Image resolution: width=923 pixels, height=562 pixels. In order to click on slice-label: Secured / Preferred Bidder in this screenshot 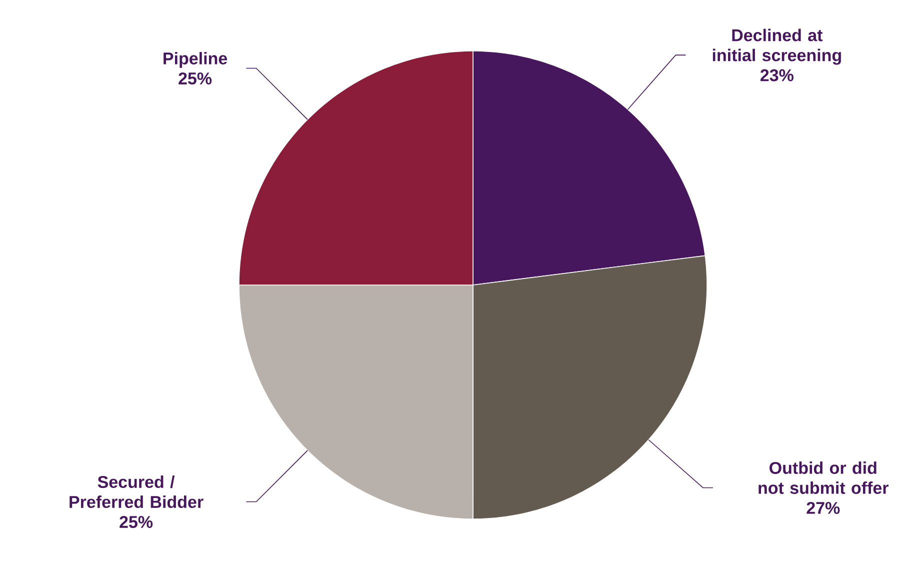, I will do `click(137, 492)`.